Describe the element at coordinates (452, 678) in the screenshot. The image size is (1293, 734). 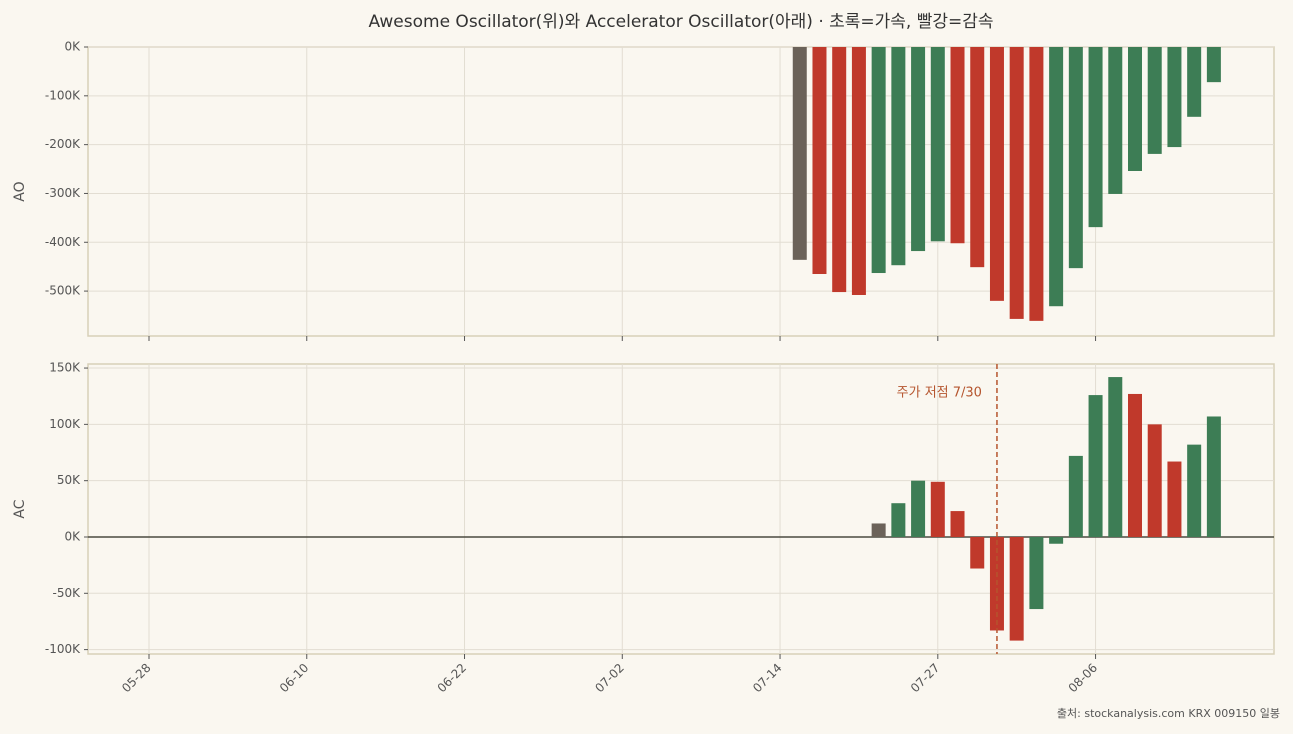
I see `x-tick-label: 06-22` at that location.